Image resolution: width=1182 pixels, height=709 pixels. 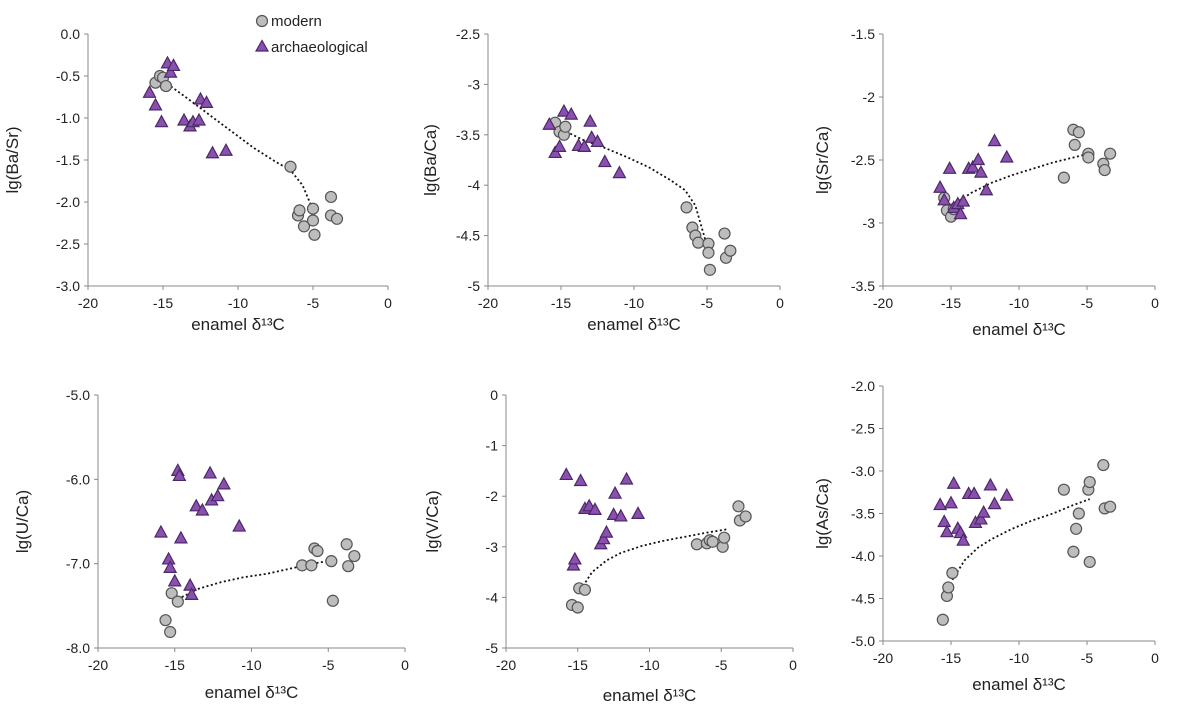 I want to click on y-tick-label: -1.5, so click(x=68, y=160).